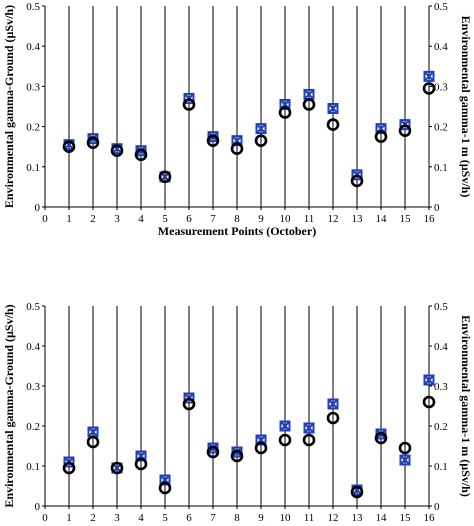 The height and width of the screenshot is (526, 474). I want to click on x-tick-label: 7, so click(213, 518).